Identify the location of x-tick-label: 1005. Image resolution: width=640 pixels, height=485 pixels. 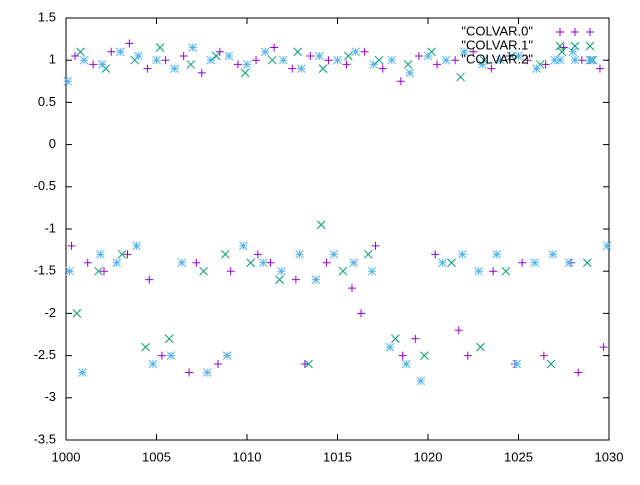
(156, 456).